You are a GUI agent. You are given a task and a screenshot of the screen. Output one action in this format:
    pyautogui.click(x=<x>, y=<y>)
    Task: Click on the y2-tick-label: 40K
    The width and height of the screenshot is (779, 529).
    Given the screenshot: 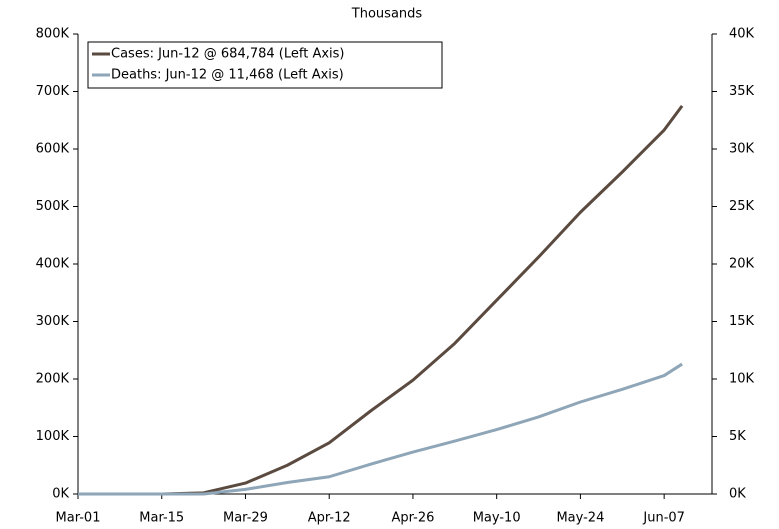 What is the action you would take?
    pyautogui.click(x=742, y=34)
    